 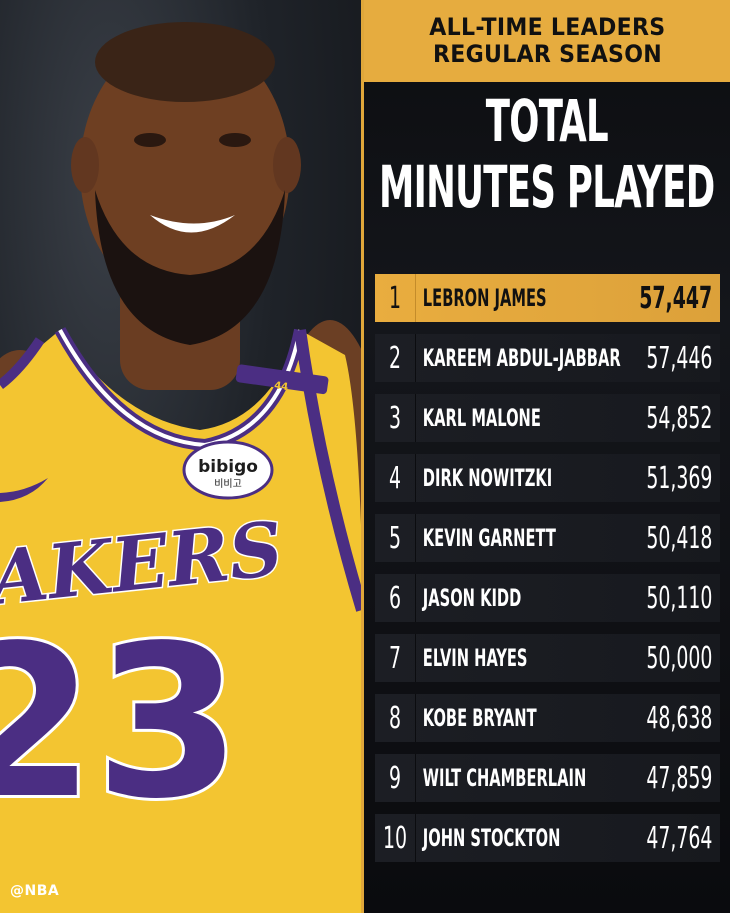 I want to click on leader-name: JOHN STOCKTON, so click(x=491, y=838).